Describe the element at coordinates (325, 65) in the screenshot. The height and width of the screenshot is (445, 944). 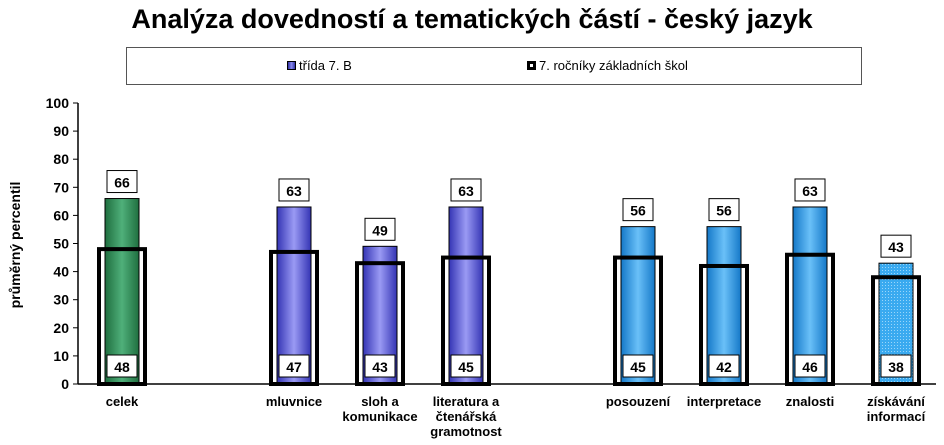
I see `legend-label-class: třída 7. B` at that location.